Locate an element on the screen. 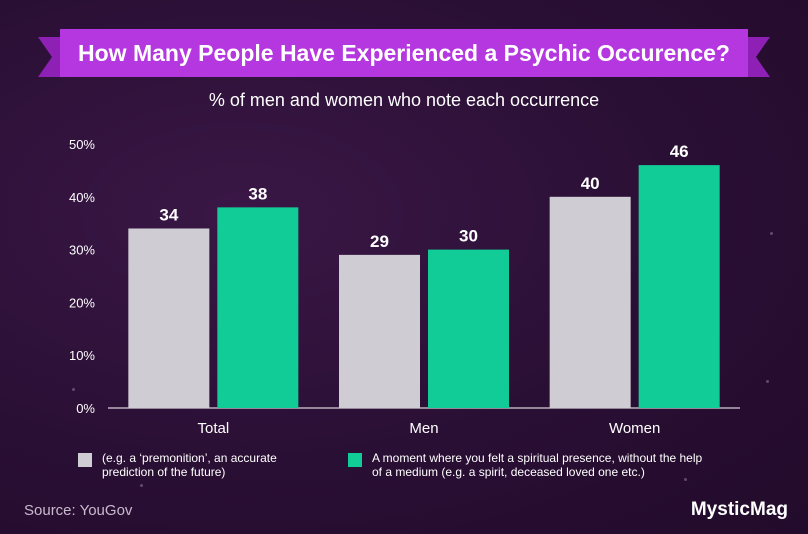 The height and width of the screenshot is (534, 808). x-tick-label: Total is located at coordinates (213, 428).